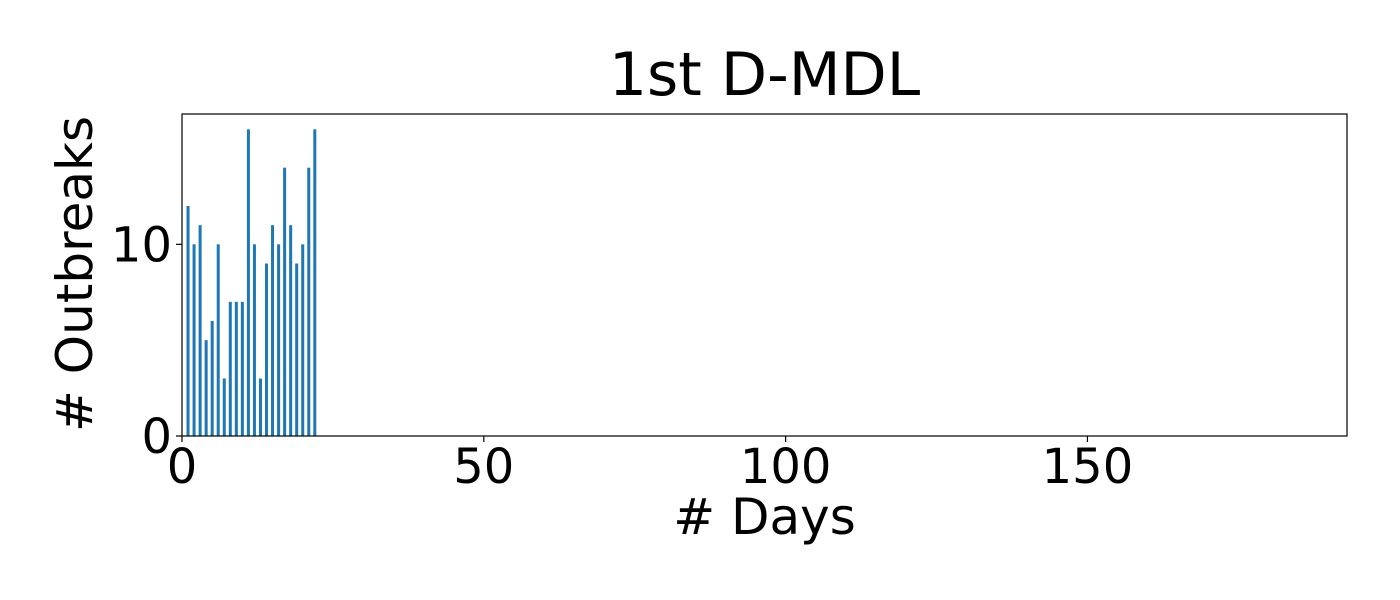 This screenshot has width=1400, height=600. I want to click on chart-title: 1st D-MDL, so click(764, 75).